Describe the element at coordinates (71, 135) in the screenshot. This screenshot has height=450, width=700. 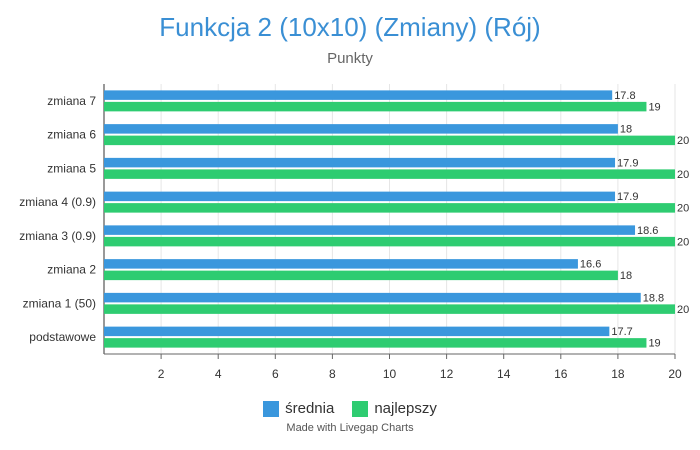
I see `y-category-label: zmiana 6` at that location.